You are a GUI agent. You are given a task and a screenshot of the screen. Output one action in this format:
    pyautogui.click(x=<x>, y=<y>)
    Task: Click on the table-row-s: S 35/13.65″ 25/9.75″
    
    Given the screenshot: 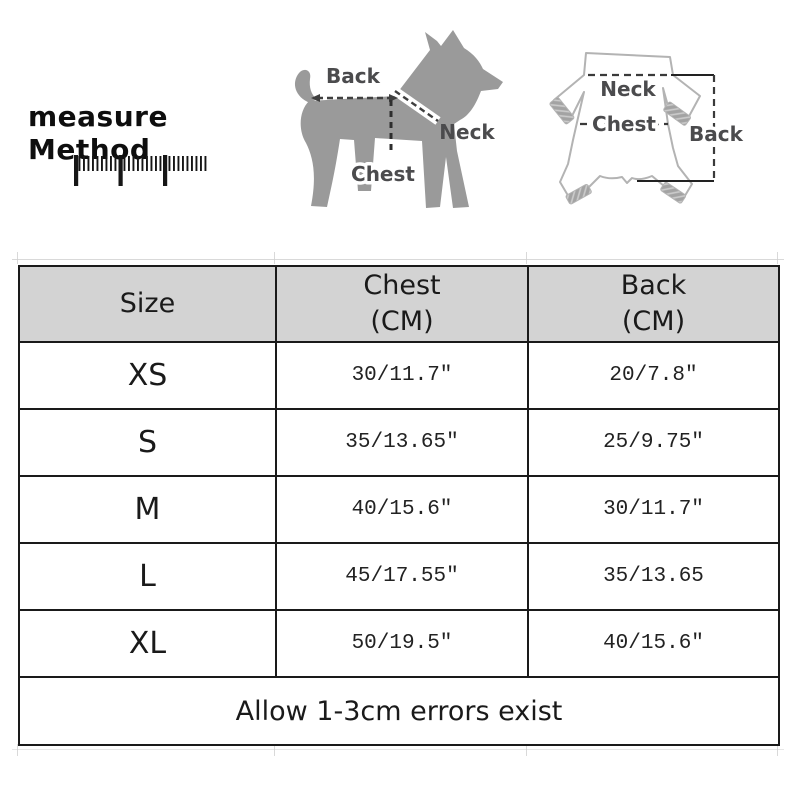 What is the action you would take?
    pyautogui.click(x=399, y=442)
    